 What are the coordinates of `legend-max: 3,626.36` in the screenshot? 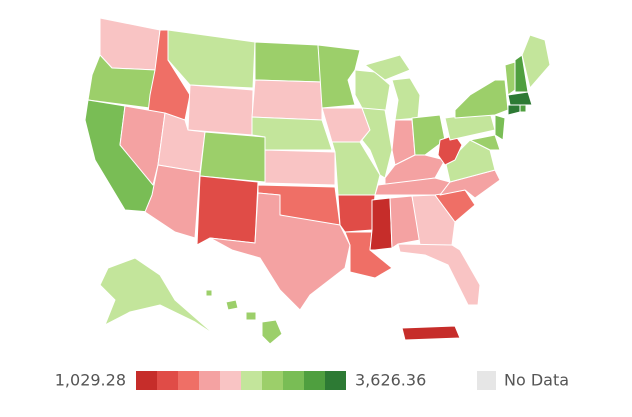 It's located at (390, 380).